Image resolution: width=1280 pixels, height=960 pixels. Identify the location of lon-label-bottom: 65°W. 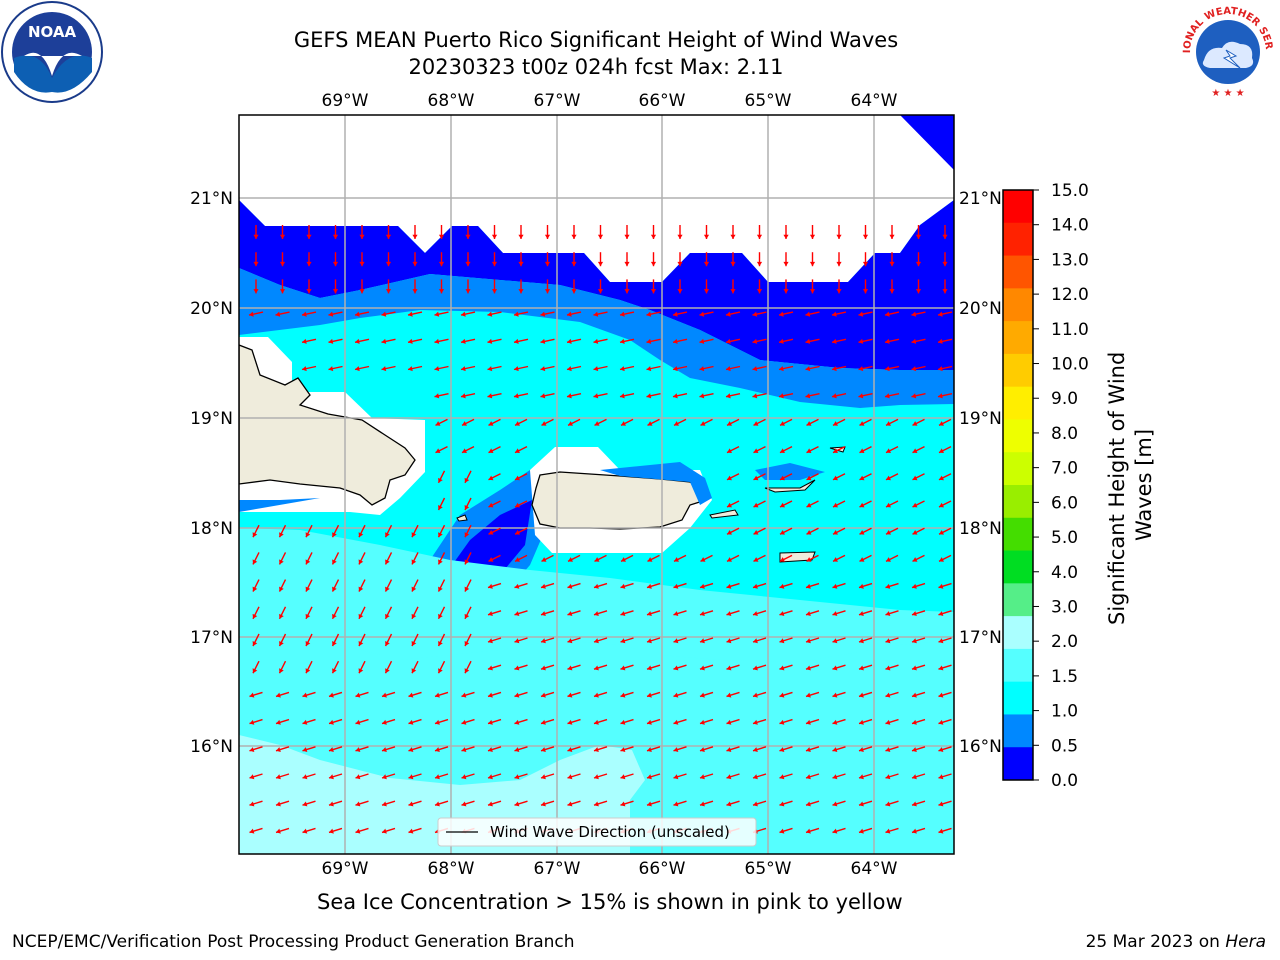
(768, 869).